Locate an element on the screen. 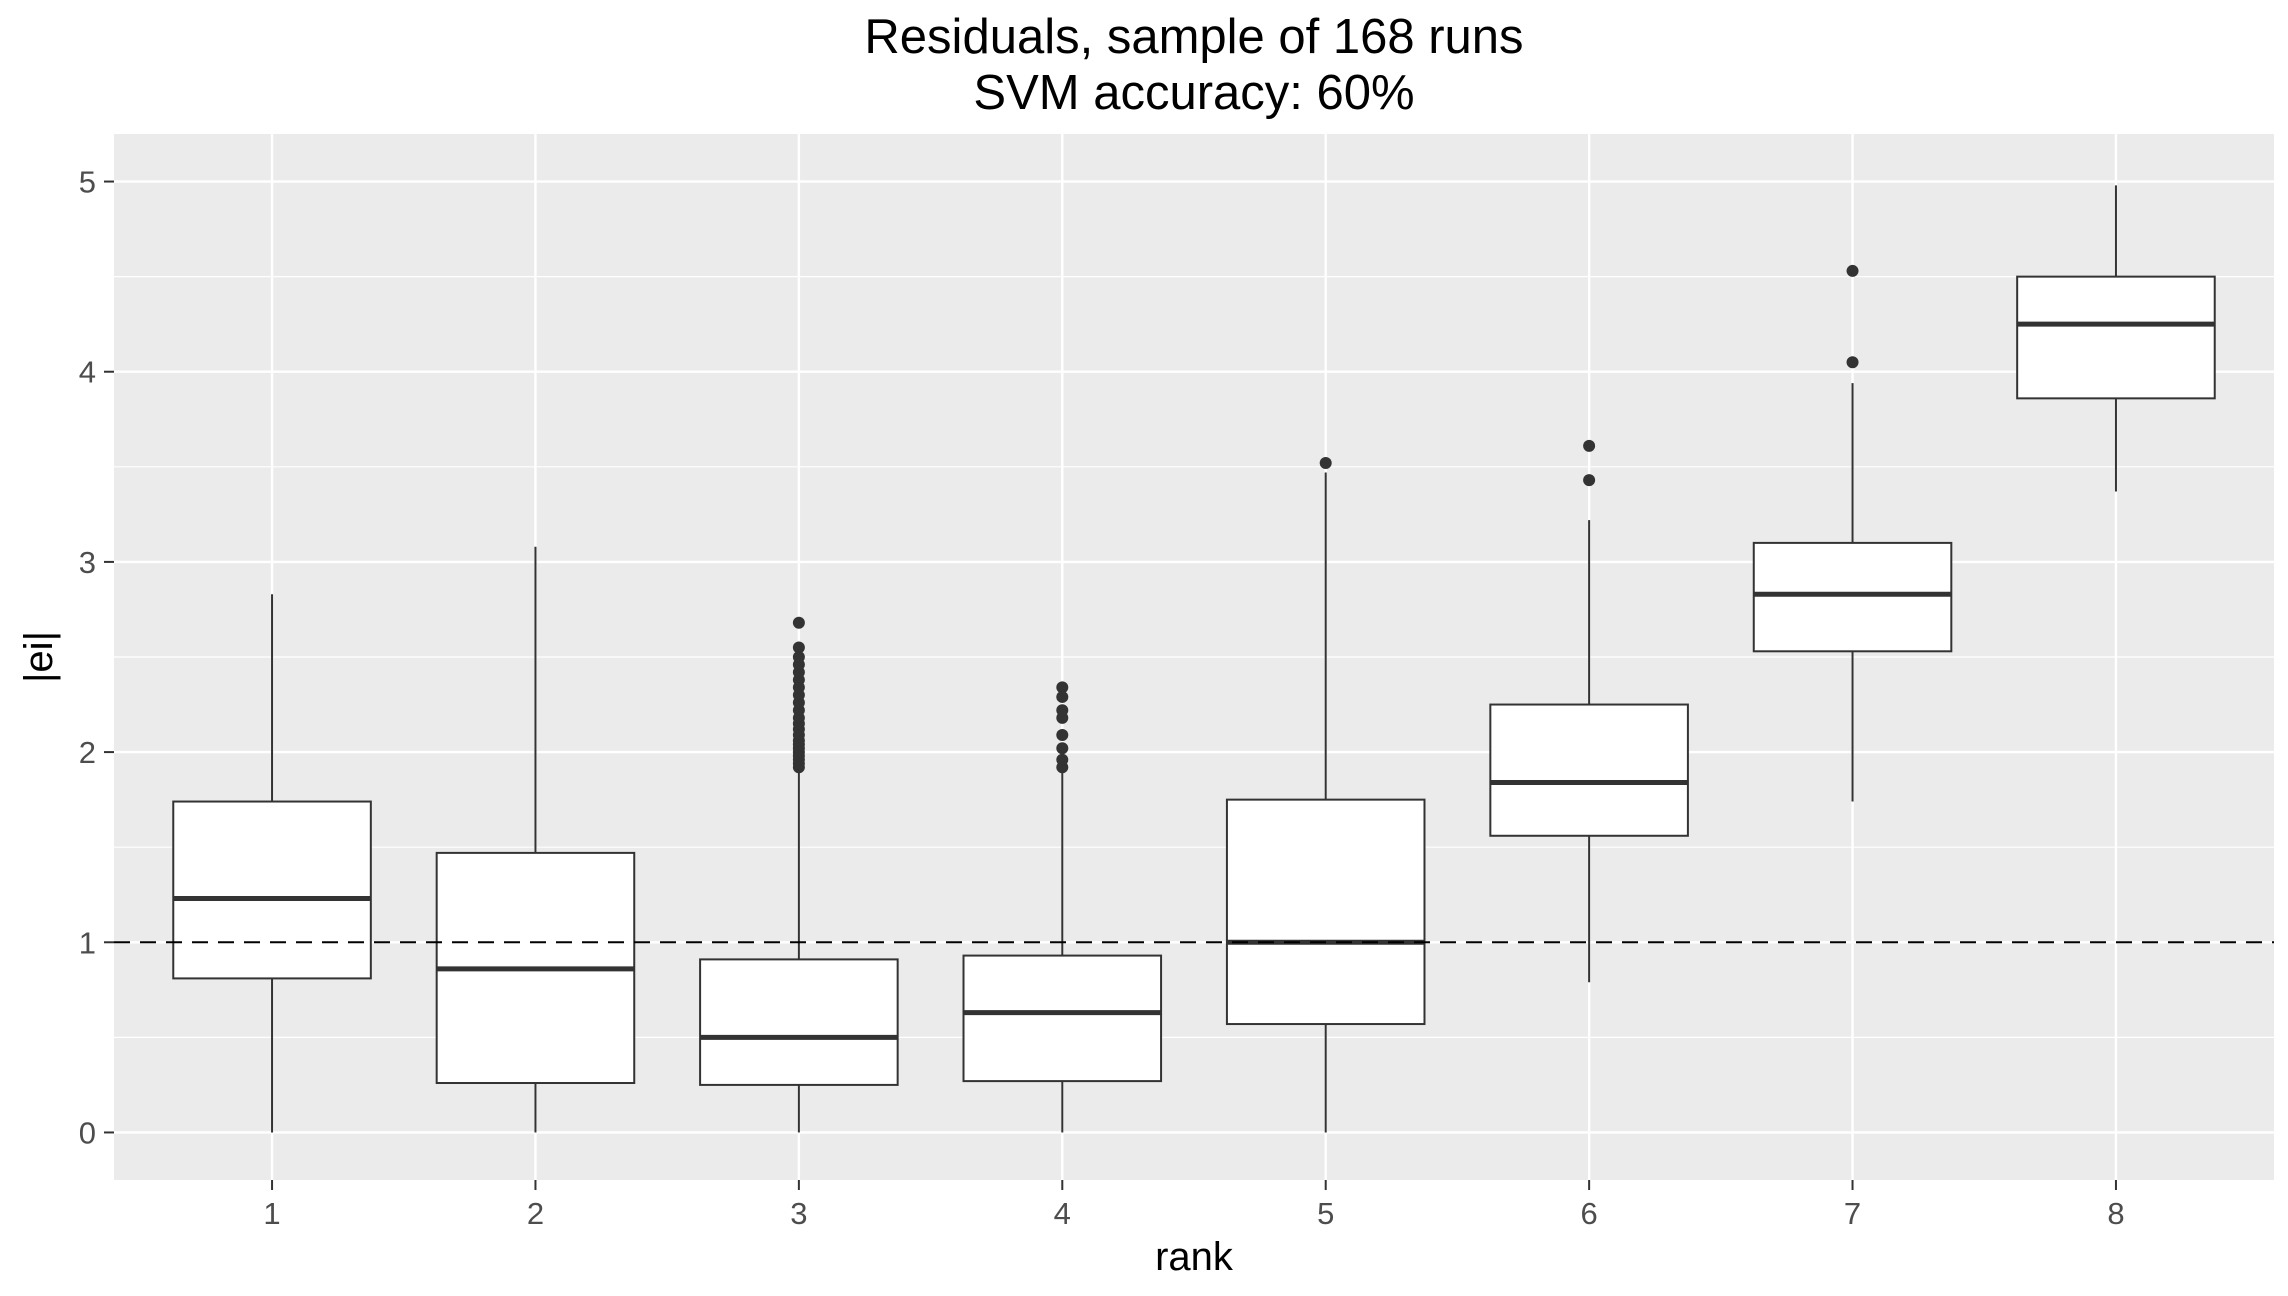  y-tick-label: 4 is located at coordinates (87, 372).